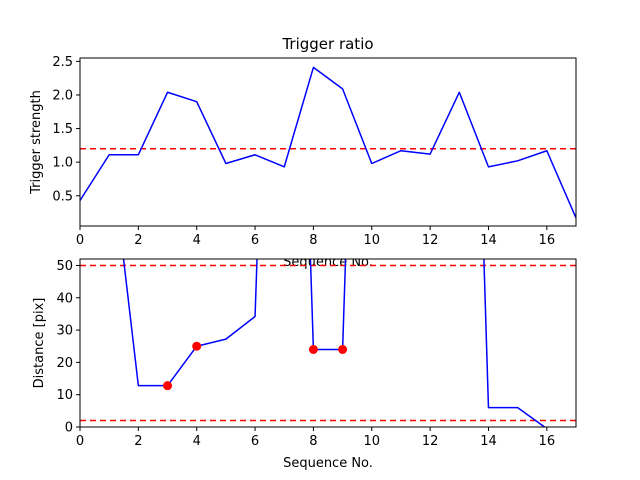 The image size is (640, 480). Describe the element at coordinates (64, 266) in the screenshot. I see `y-tick-label: 50` at that location.